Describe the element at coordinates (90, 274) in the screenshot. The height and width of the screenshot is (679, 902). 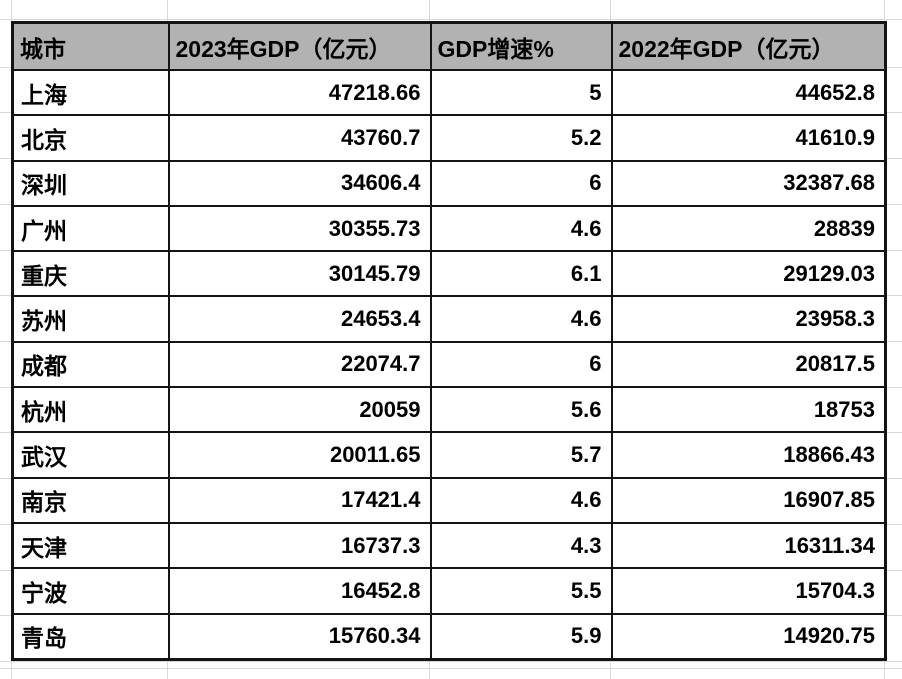
I see `cell-city: 重庆` at that location.